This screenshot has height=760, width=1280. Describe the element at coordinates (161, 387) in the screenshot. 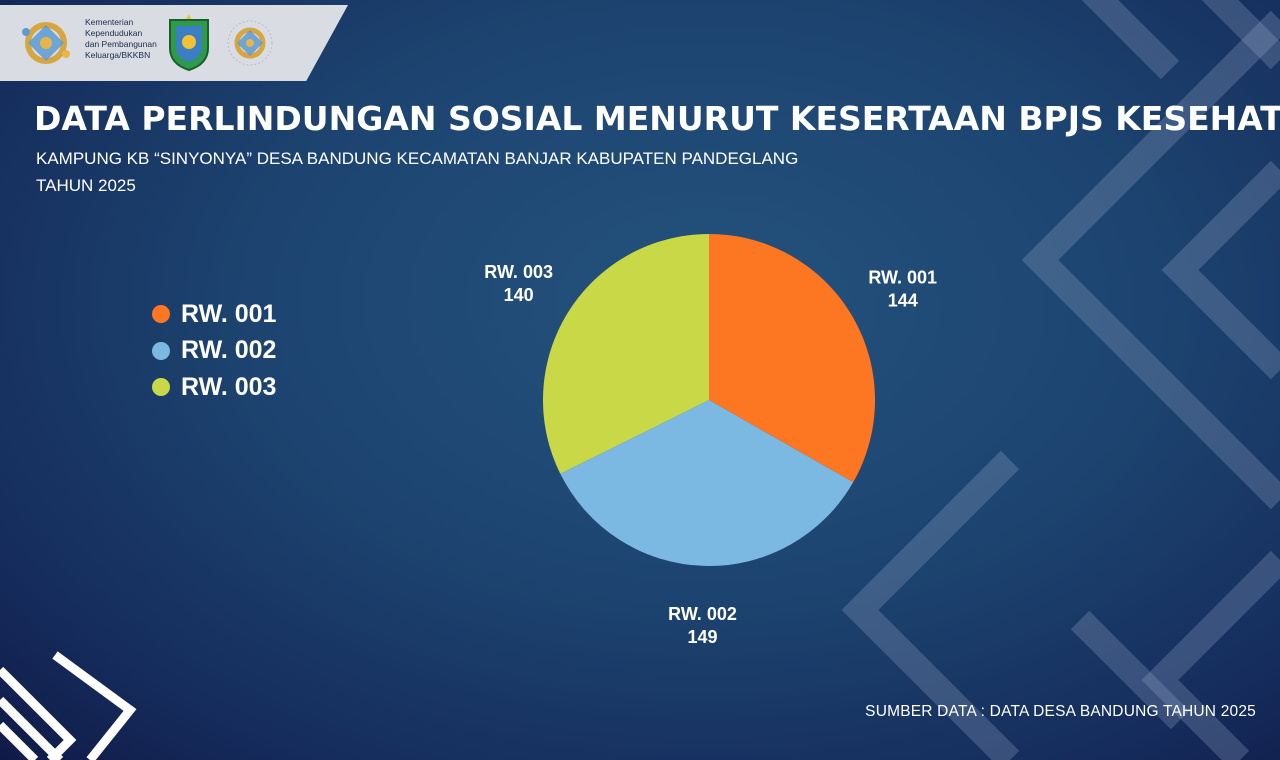

I see `legend-swatch-rw003` at that location.